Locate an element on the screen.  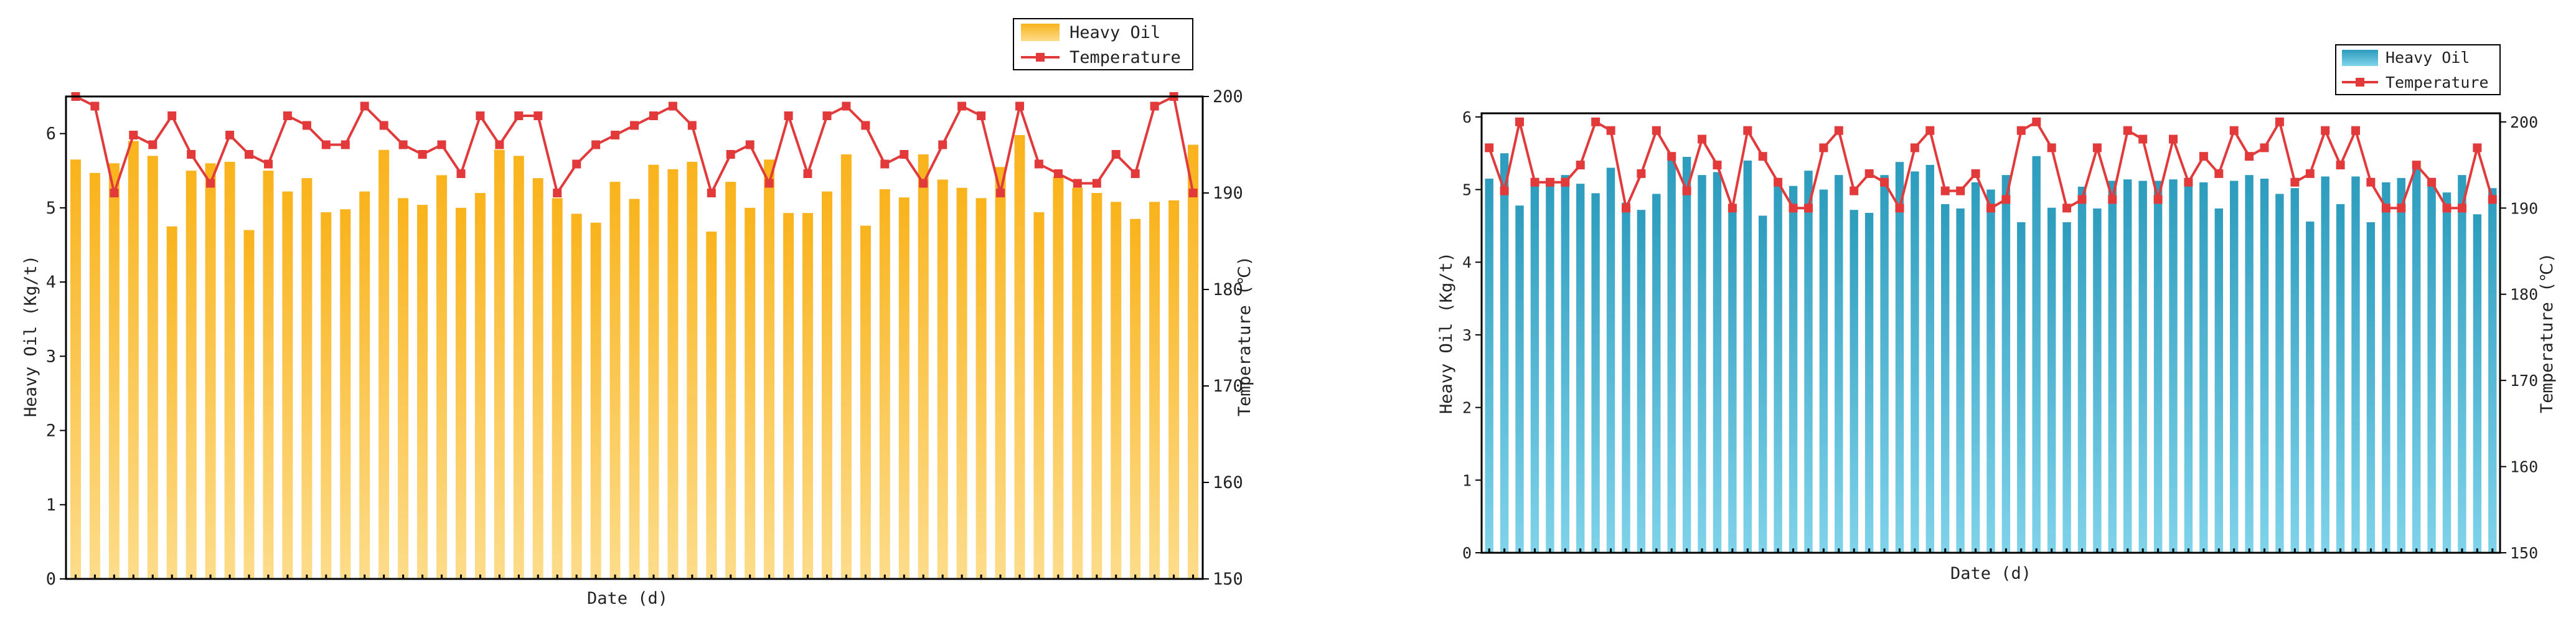
chart-2-right-axis: 150 160 170 180 190 200 is located at coordinates (2519, 337).